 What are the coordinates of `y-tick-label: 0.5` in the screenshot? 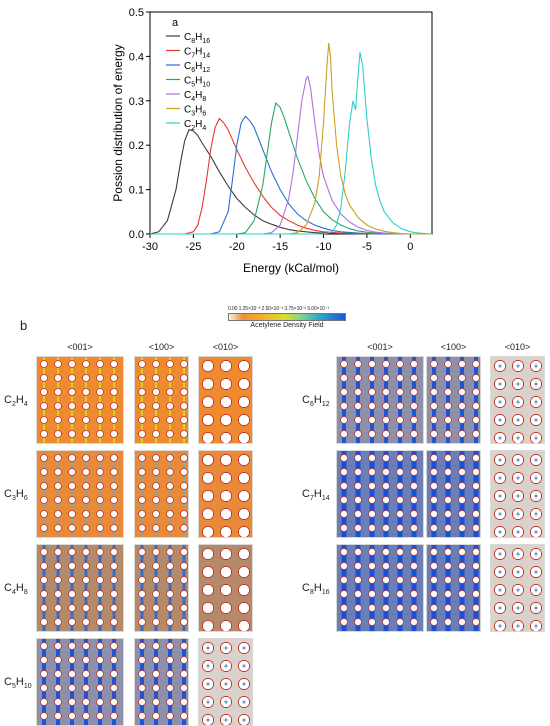 It's located at (136, 13).